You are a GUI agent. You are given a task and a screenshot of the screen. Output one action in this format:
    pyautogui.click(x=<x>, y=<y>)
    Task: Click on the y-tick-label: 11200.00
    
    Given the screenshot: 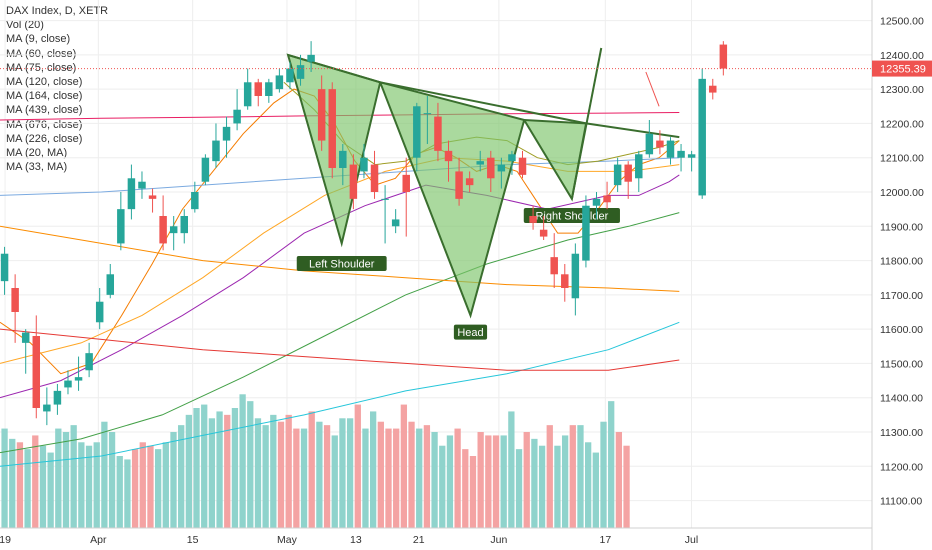 What is the action you would take?
    pyautogui.click(x=901, y=467)
    